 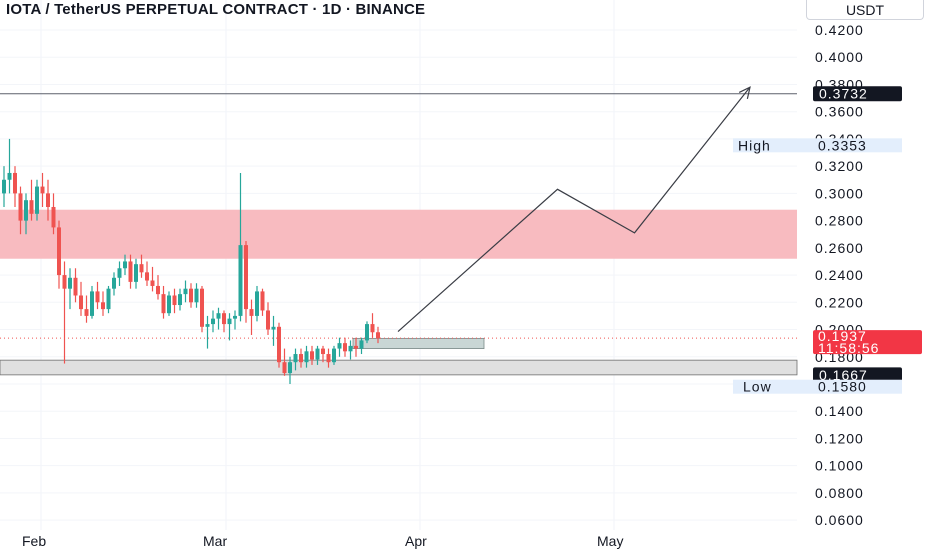 I want to click on high-label: High, so click(x=754, y=145).